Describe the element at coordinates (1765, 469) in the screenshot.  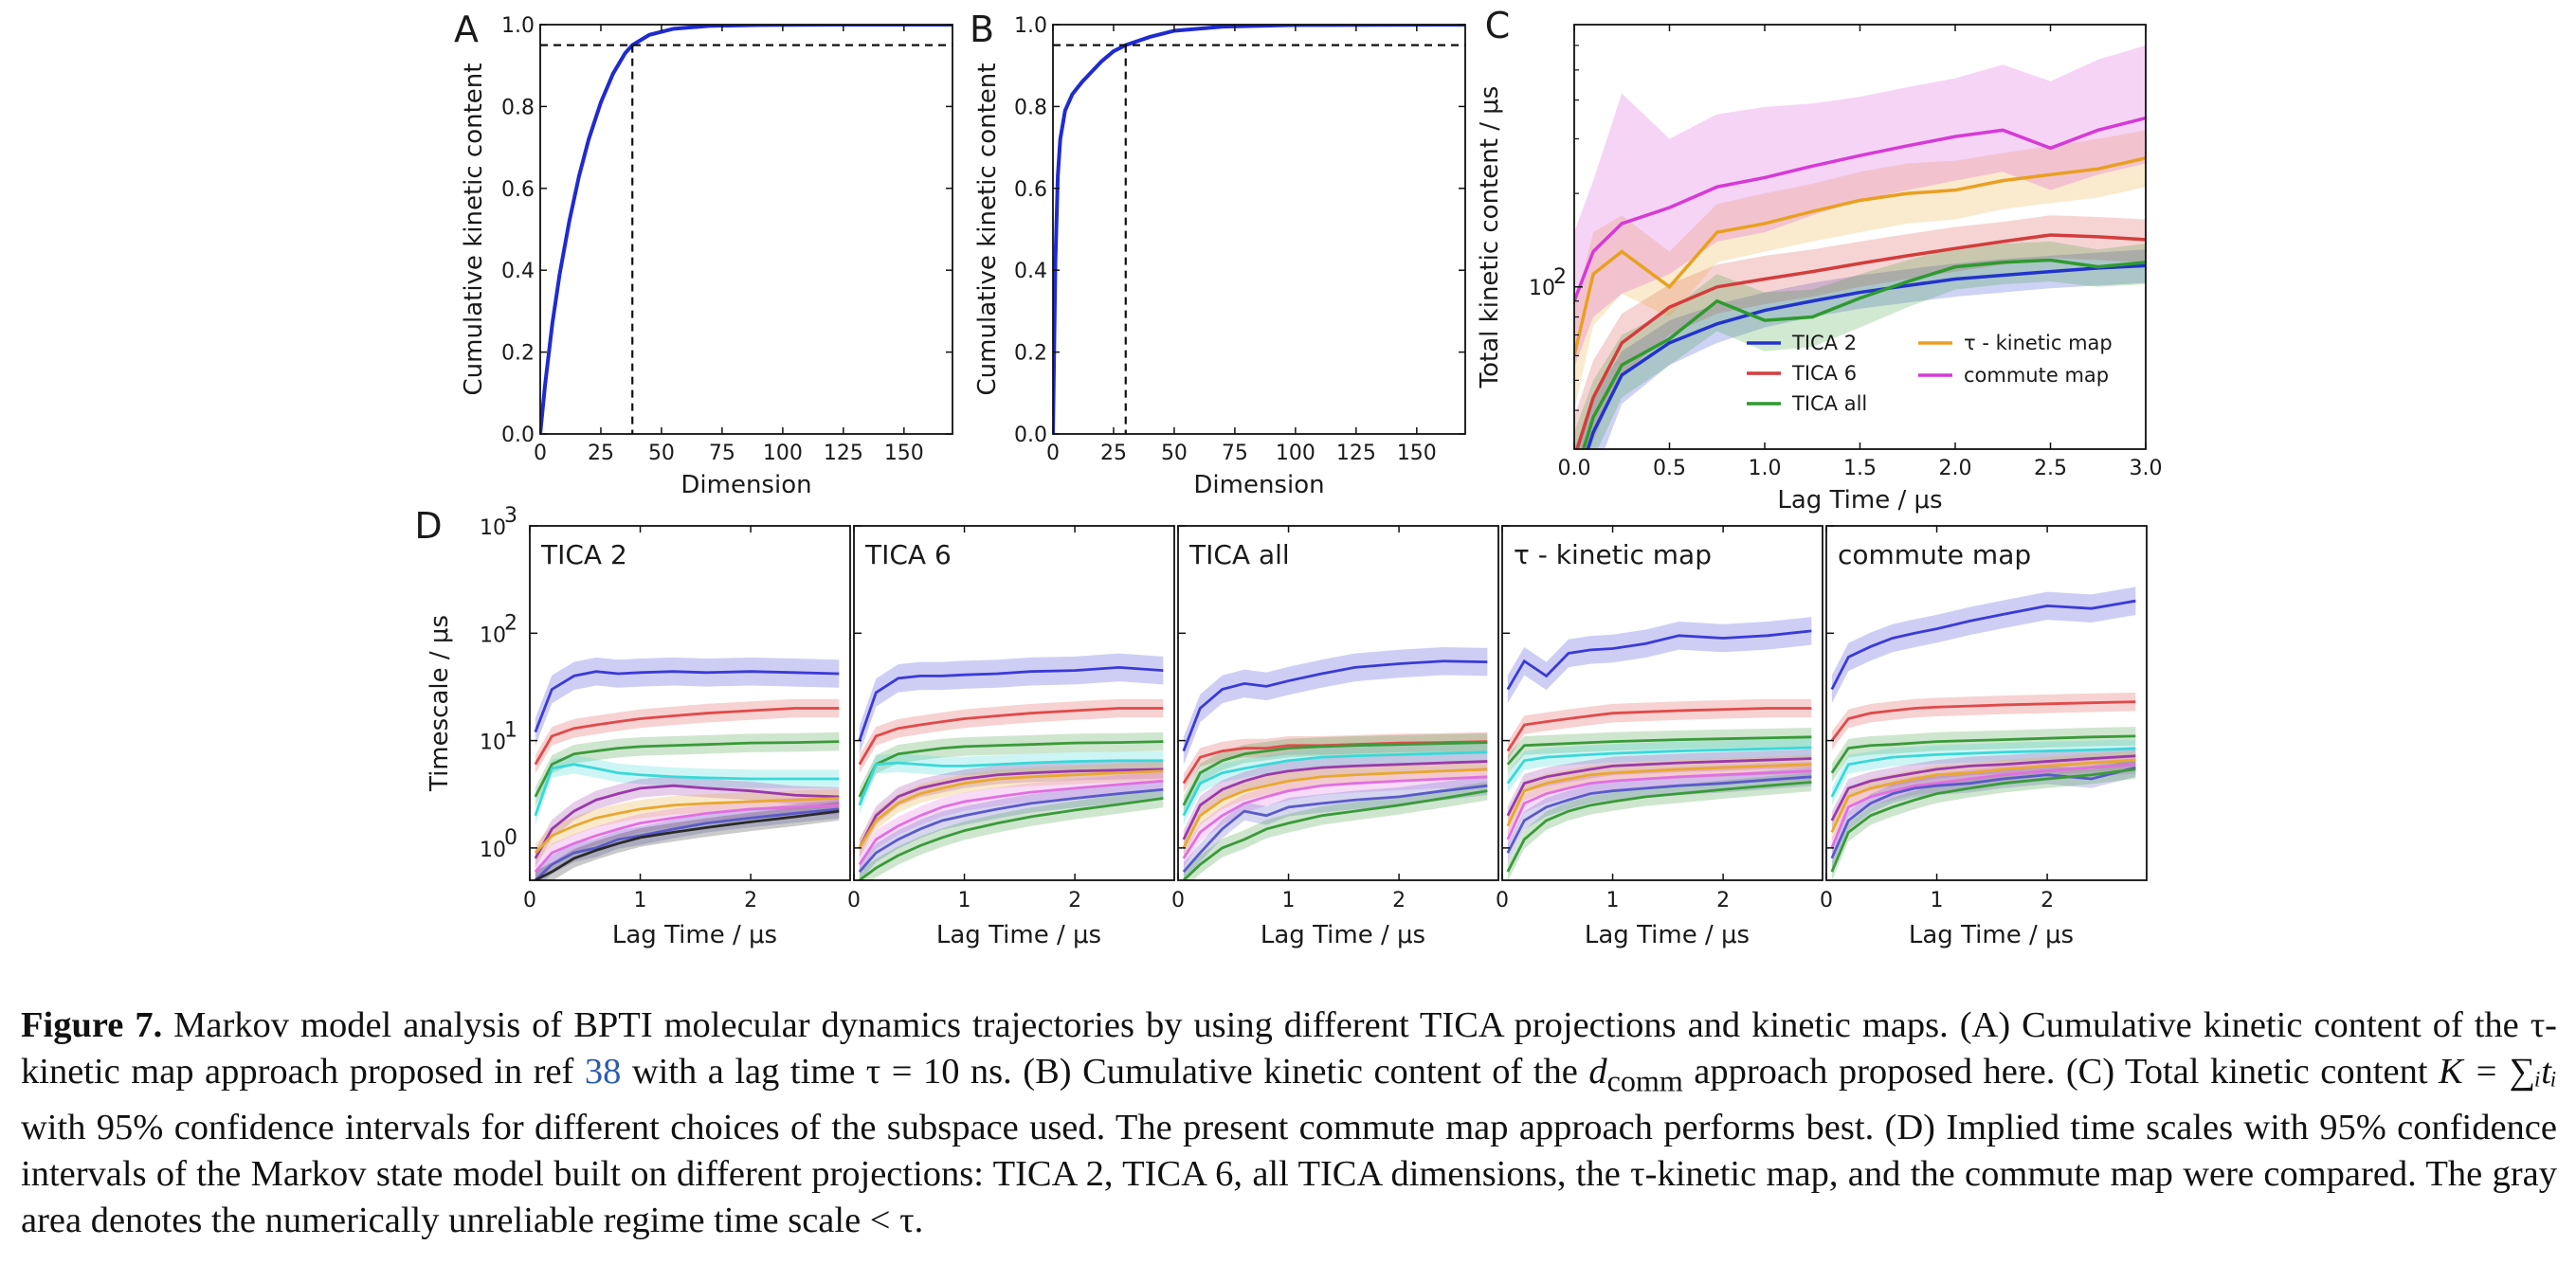
I see `x-tick-label: 1.0` at that location.